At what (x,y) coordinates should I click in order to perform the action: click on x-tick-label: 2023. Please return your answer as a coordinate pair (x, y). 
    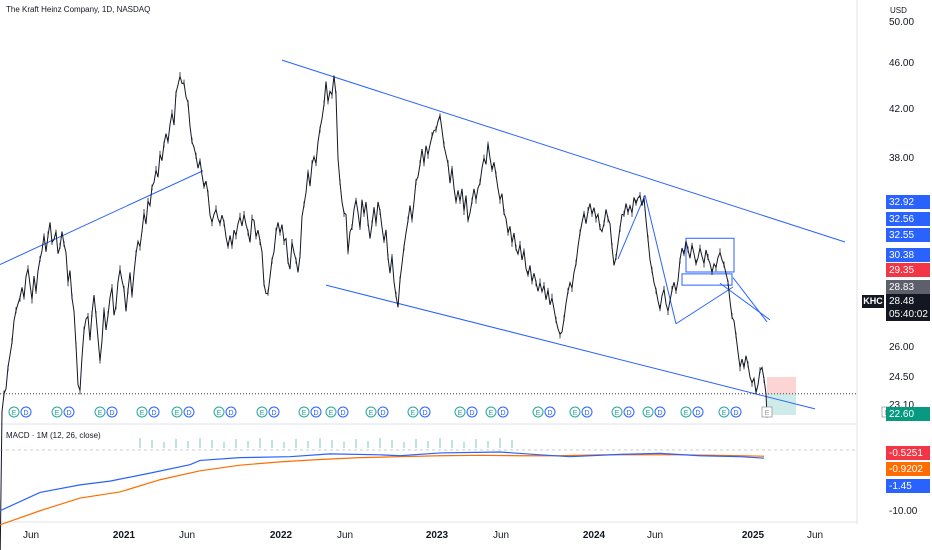
    Looking at the image, I should click on (437, 535).